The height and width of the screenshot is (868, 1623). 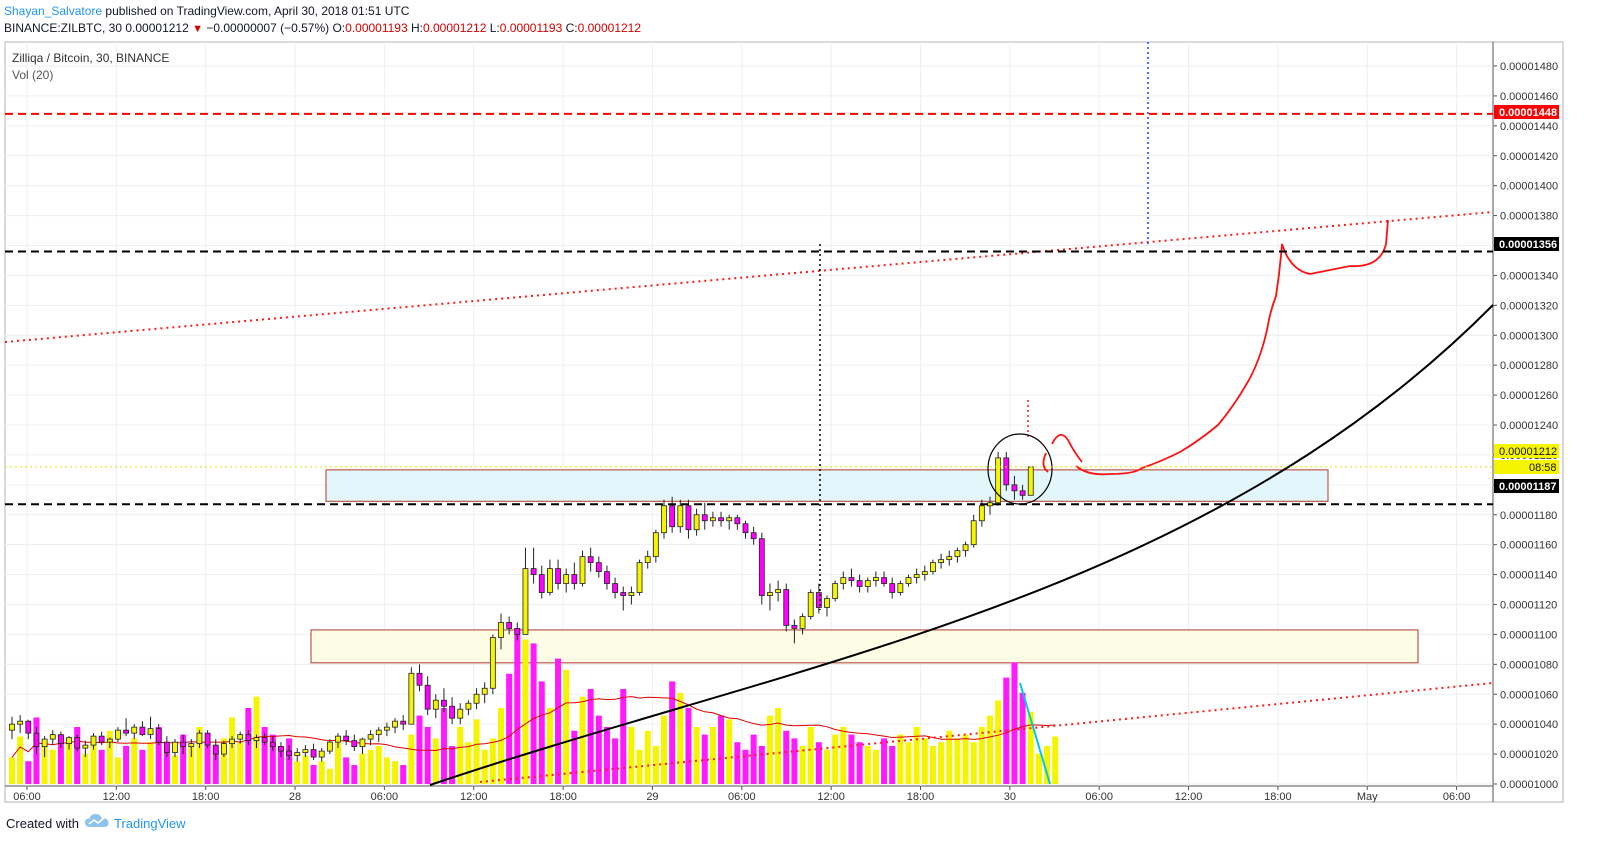 I want to click on symbol-line: BINANCE:ZILBTC, 30, so click(x=63, y=28).